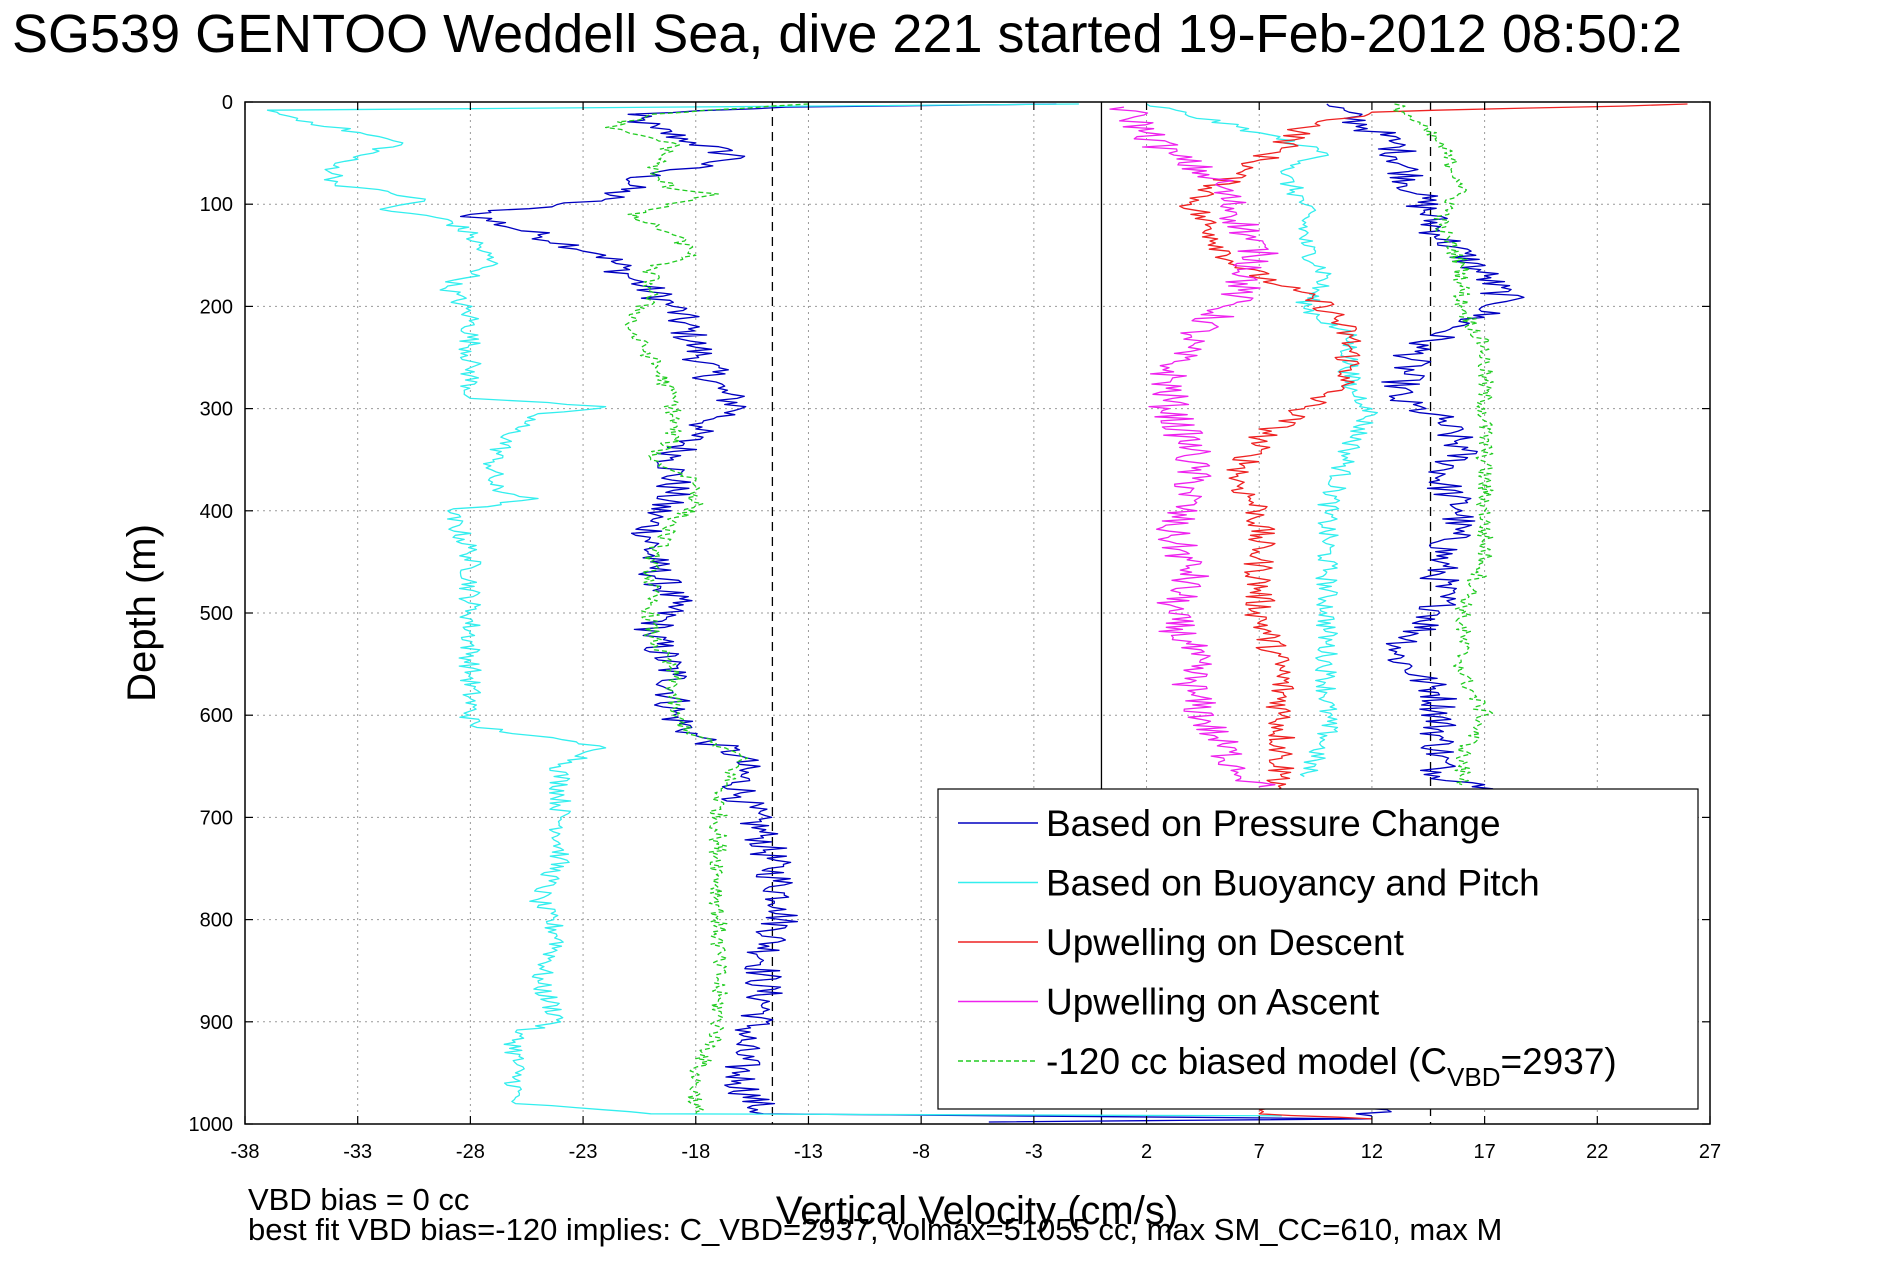 This screenshot has width=1891, height=1262. I want to click on y-tick-label: 100, so click(216, 205).